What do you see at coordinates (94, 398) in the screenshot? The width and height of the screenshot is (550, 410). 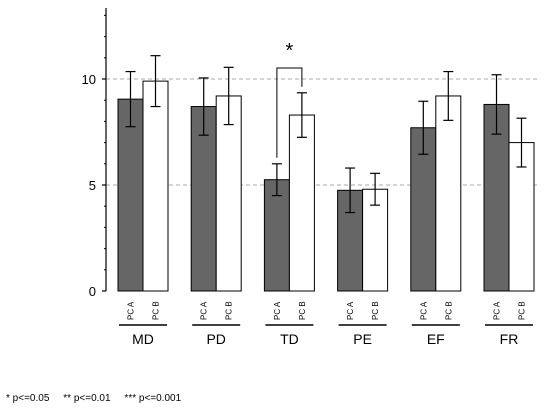 I see `significance-footnote: * p<=0.05 ** p<=0.01 *** p<=0.001` at bounding box center [94, 398].